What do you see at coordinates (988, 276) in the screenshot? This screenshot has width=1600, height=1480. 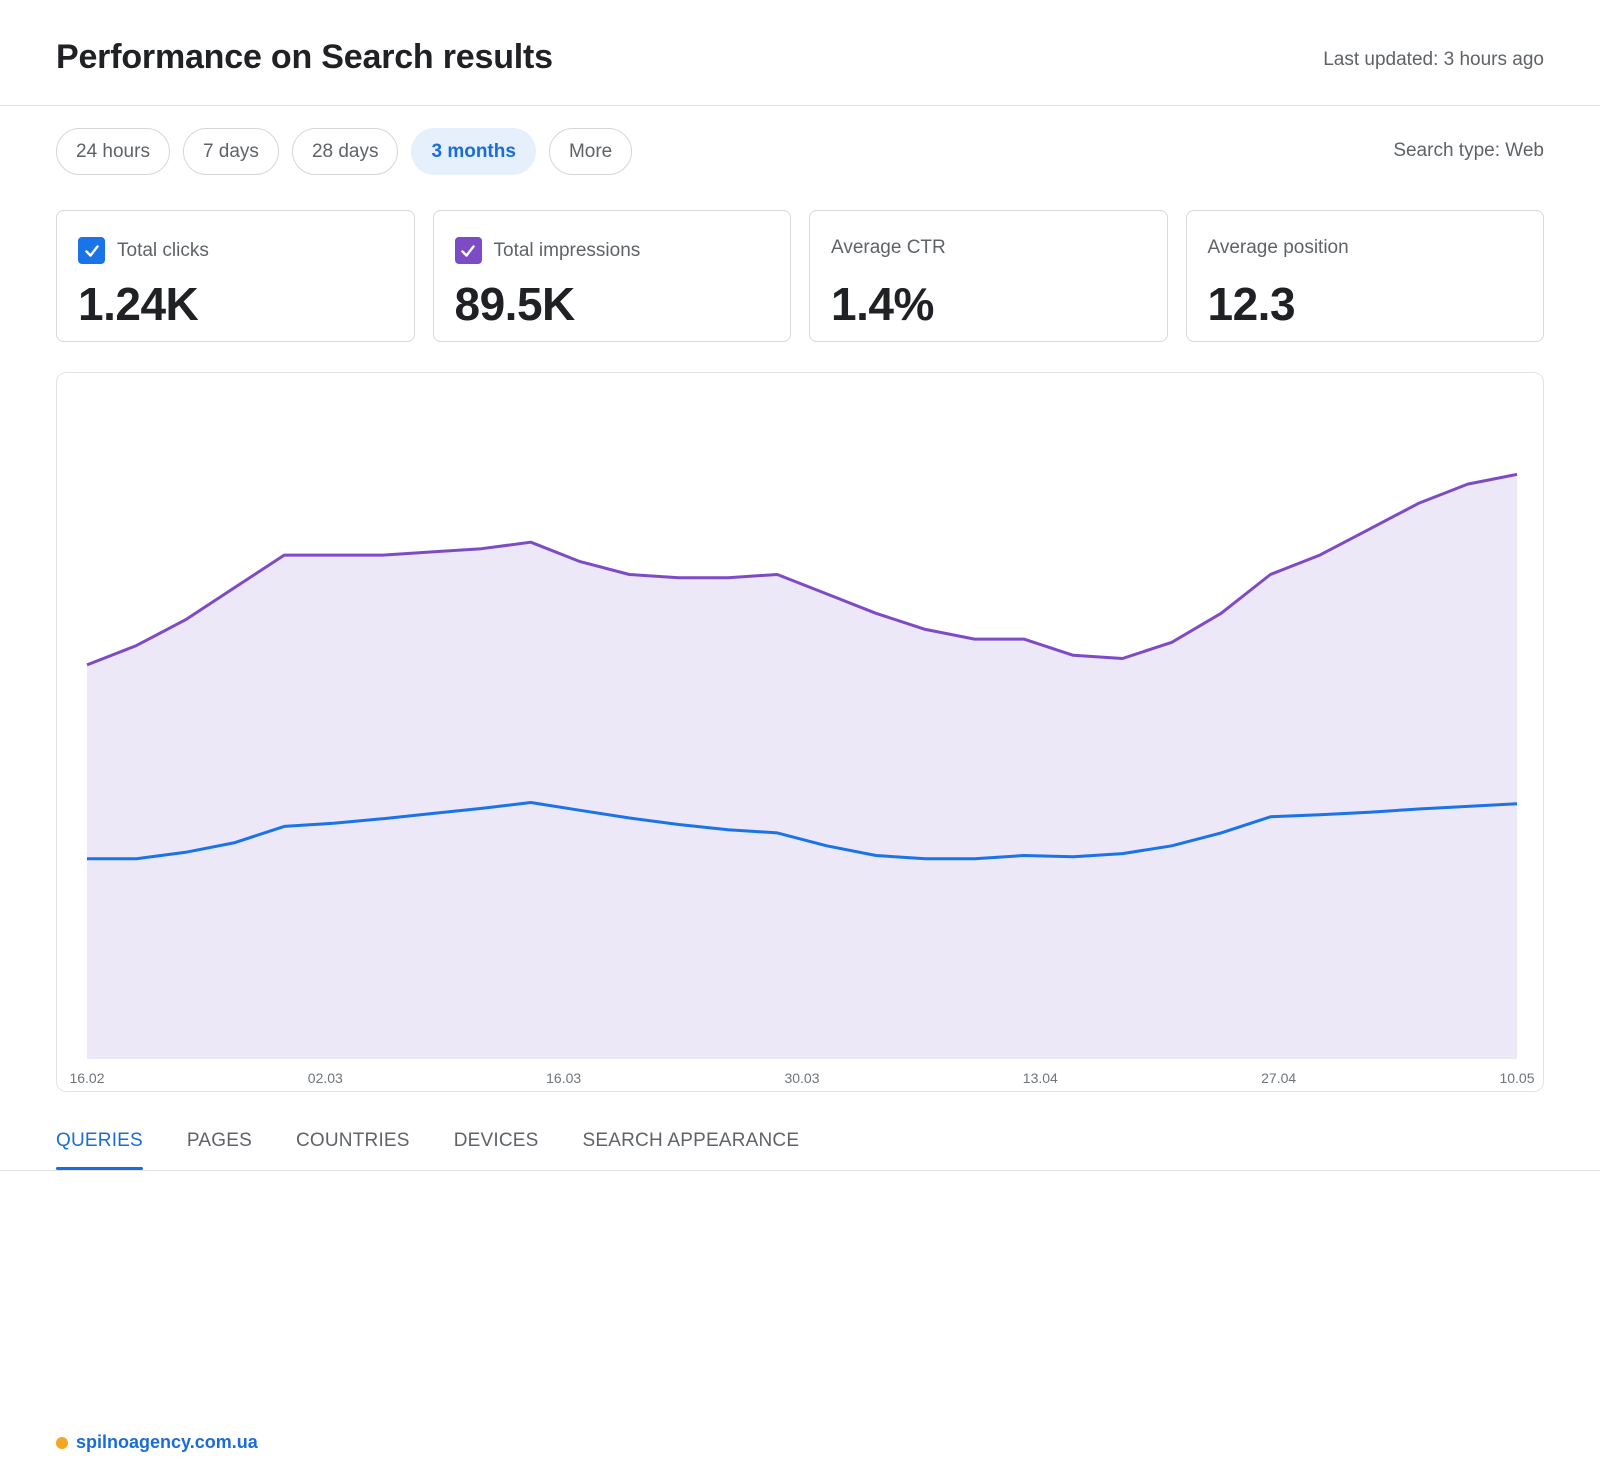 I see `metric-card-average-ctr: Average CTR 1.4%` at bounding box center [988, 276].